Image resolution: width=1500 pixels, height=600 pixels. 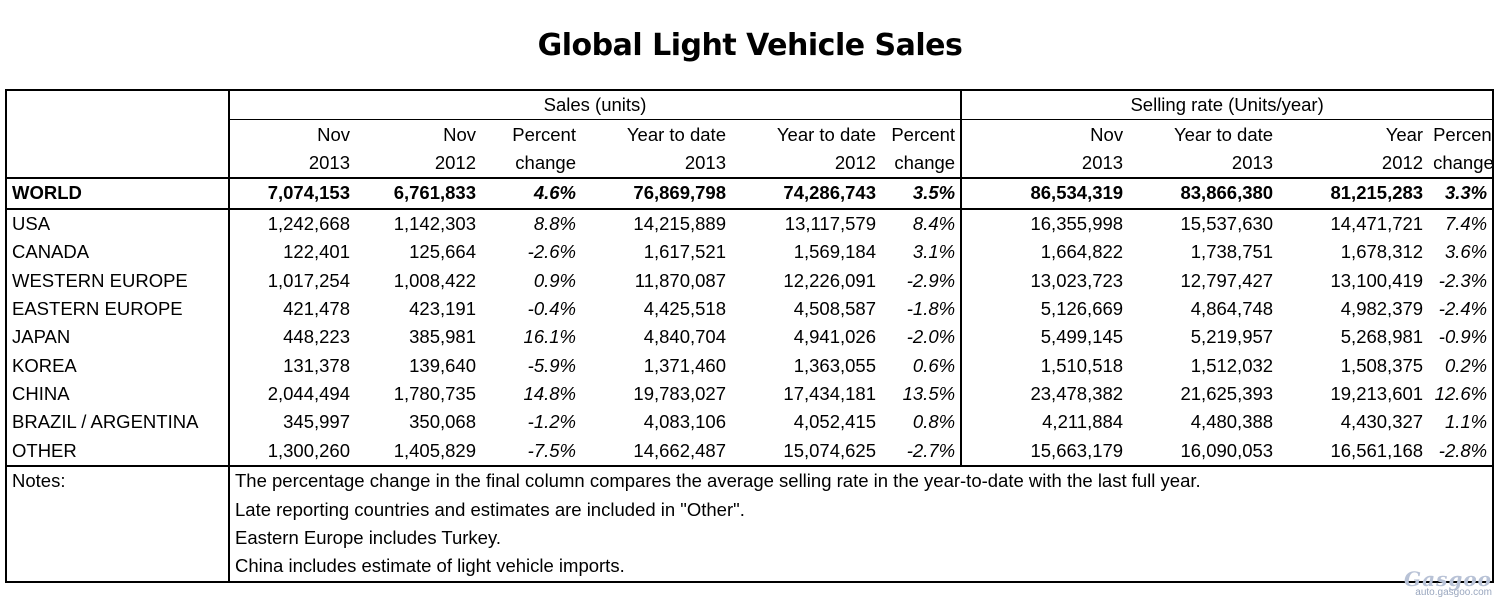 I want to click on table-cell: 16,561,168, so click(x=1353, y=452).